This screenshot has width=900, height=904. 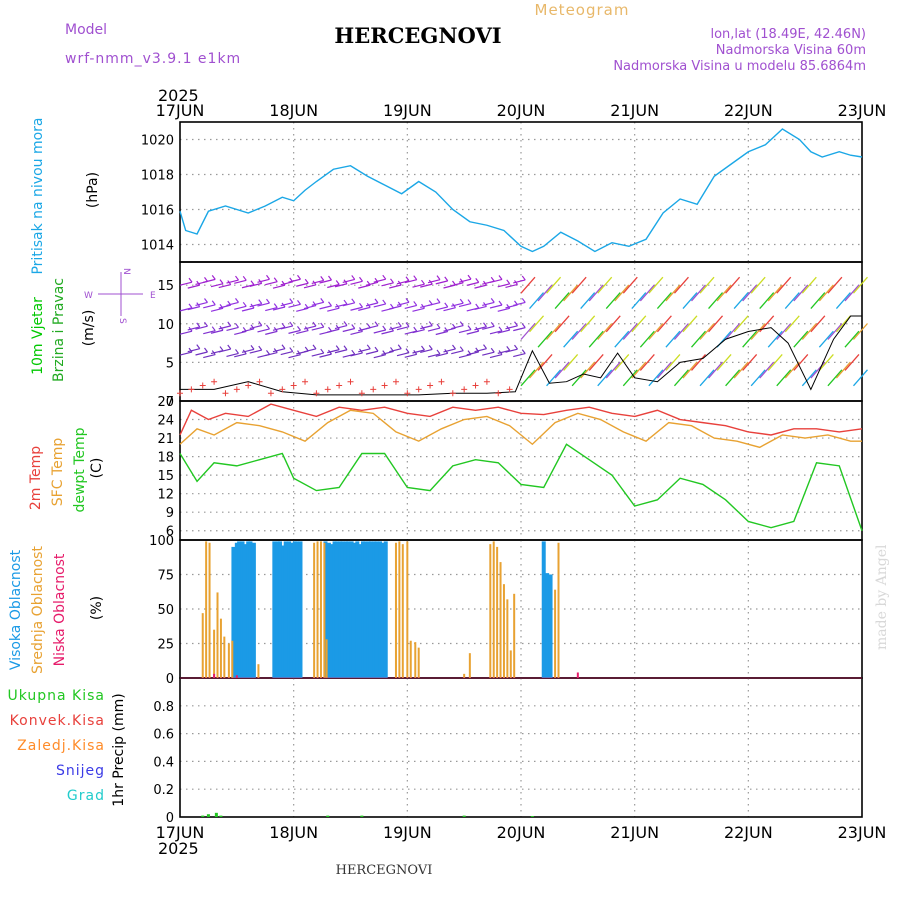 I want to click on cloud-panel, so click(x=521, y=610).